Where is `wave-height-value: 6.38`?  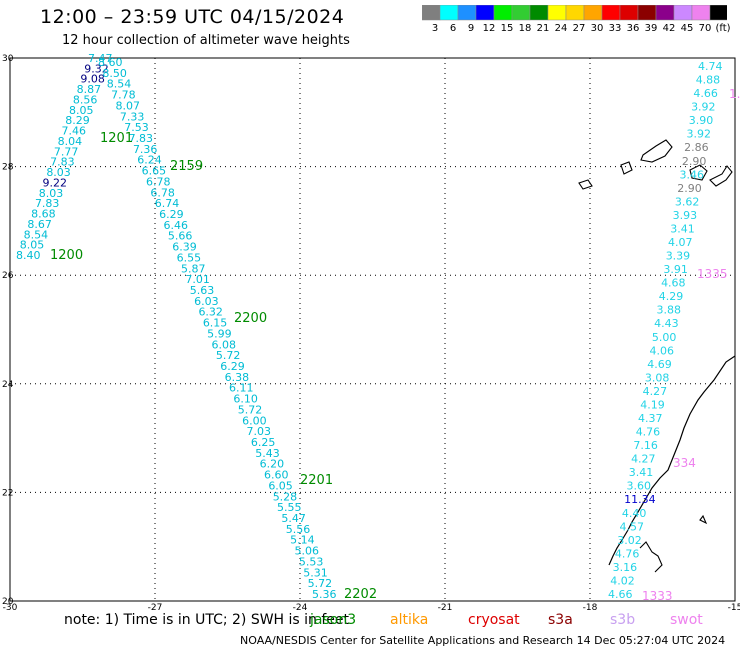 wave-height-value: 6.38 is located at coordinates (237, 377).